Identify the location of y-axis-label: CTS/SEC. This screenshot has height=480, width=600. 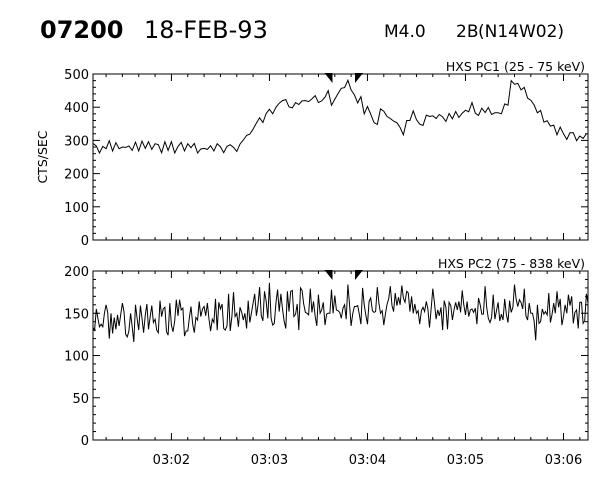
(42, 156).